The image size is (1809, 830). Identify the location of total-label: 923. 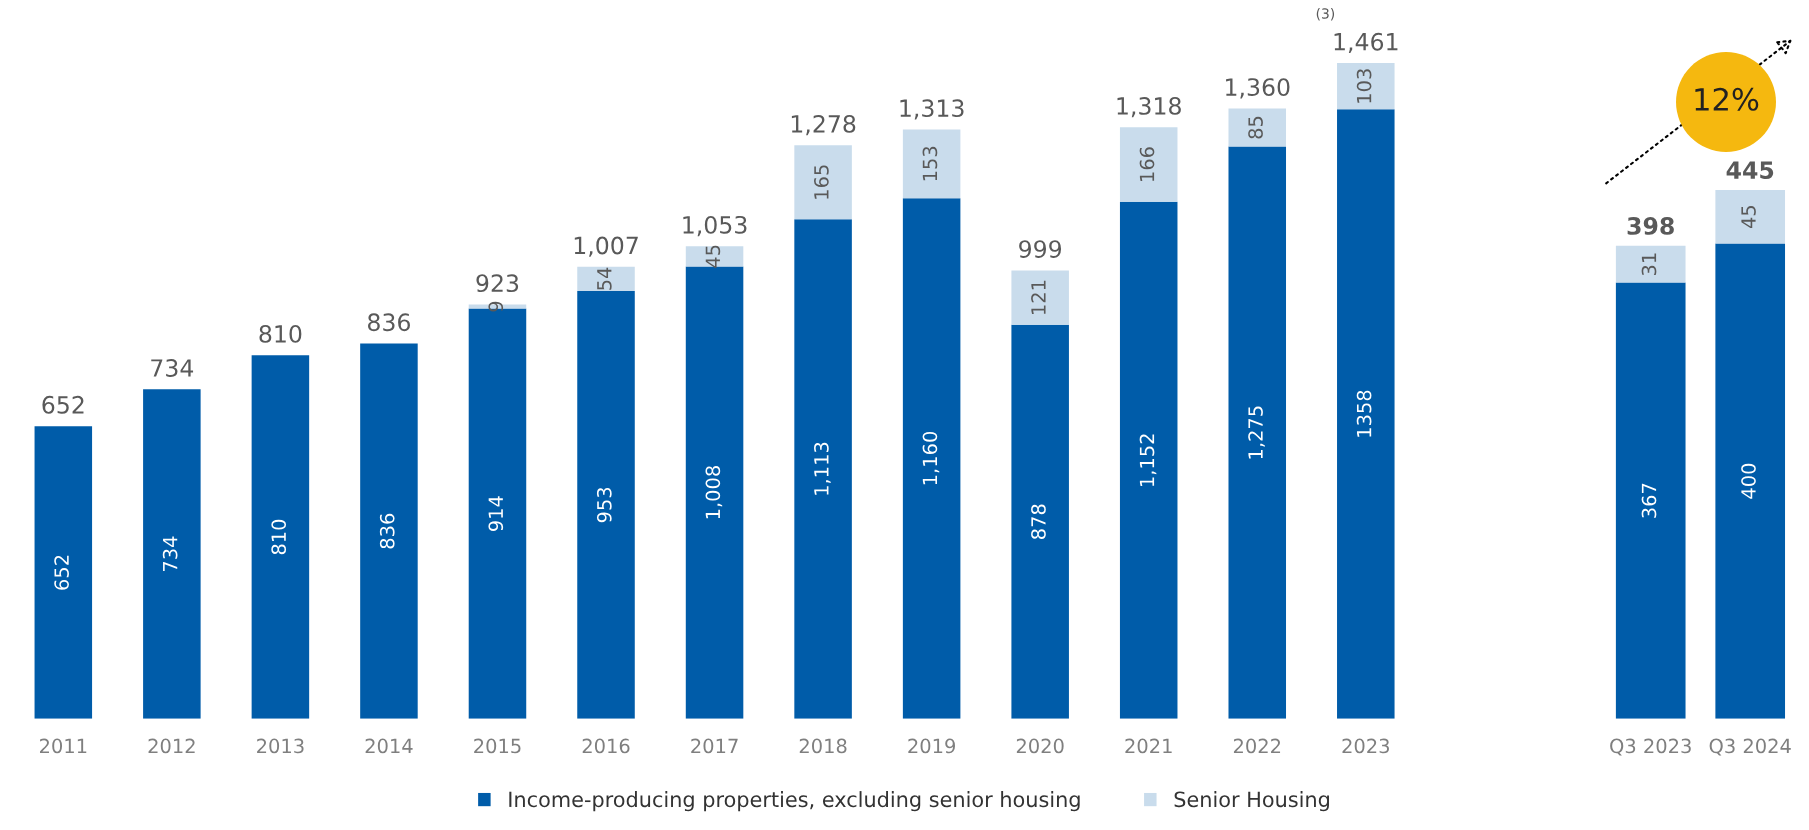
(497, 283).